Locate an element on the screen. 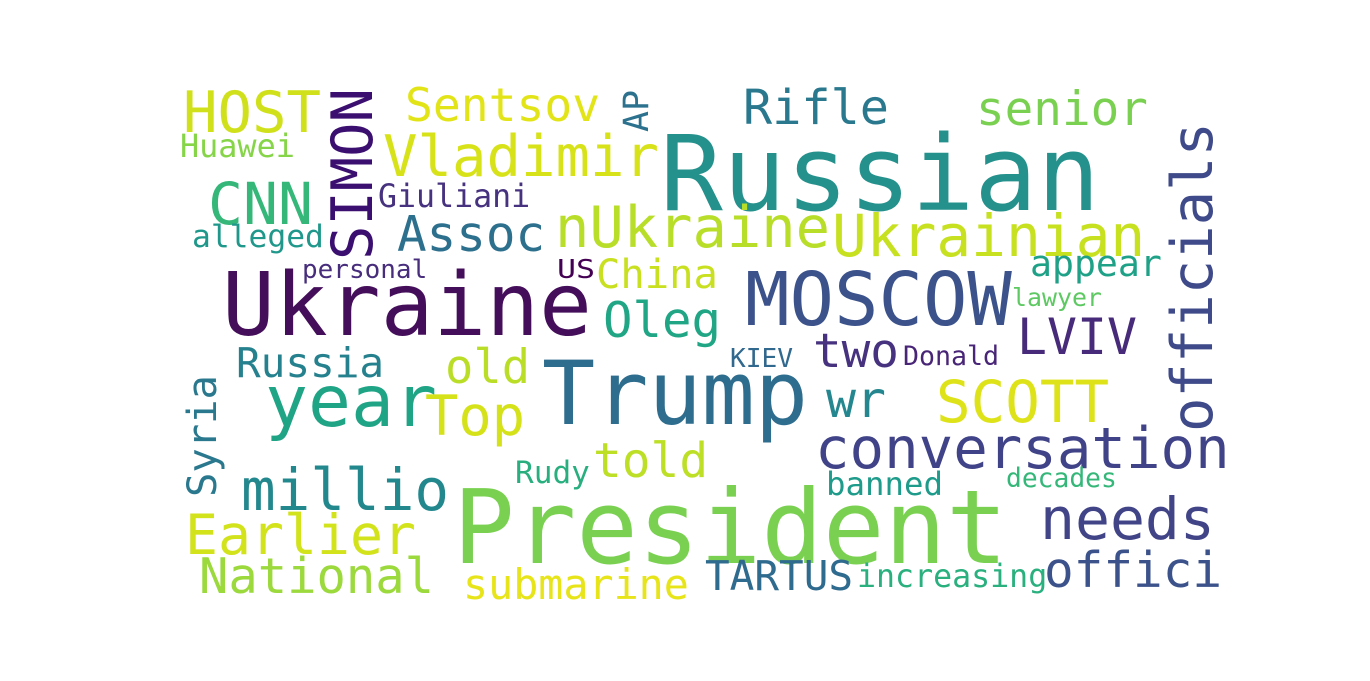  word-senior: senior is located at coordinates (1062, 109).